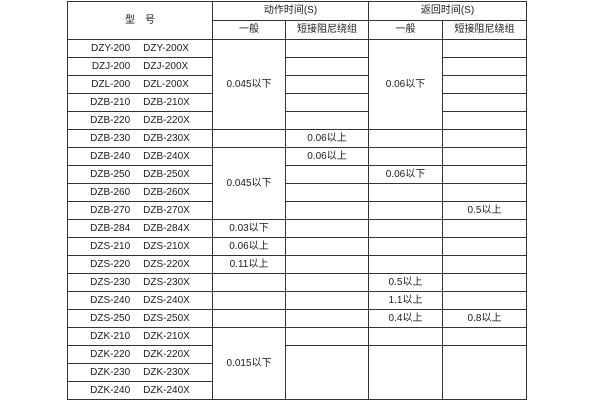 The height and width of the screenshot is (400, 600). What do you see at coordinates (166, 264) in the screenshot?
I see `model-name-x: DZS-220X` at bounding box center [166, 264].